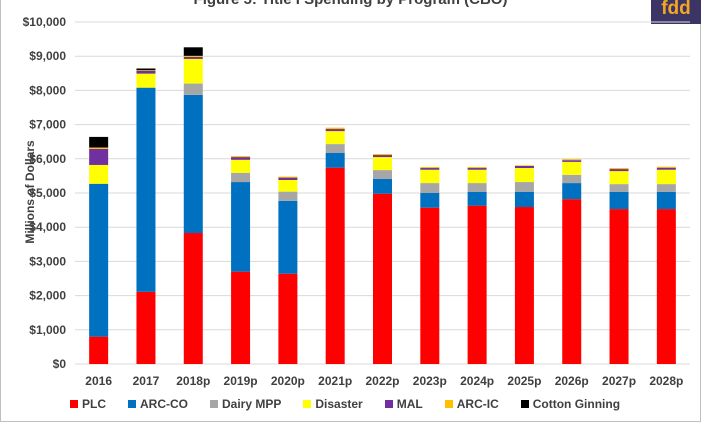  Describe the element at coordinates (339, 404) in the screenshot. I see `legend-label: Disaster` at that location.